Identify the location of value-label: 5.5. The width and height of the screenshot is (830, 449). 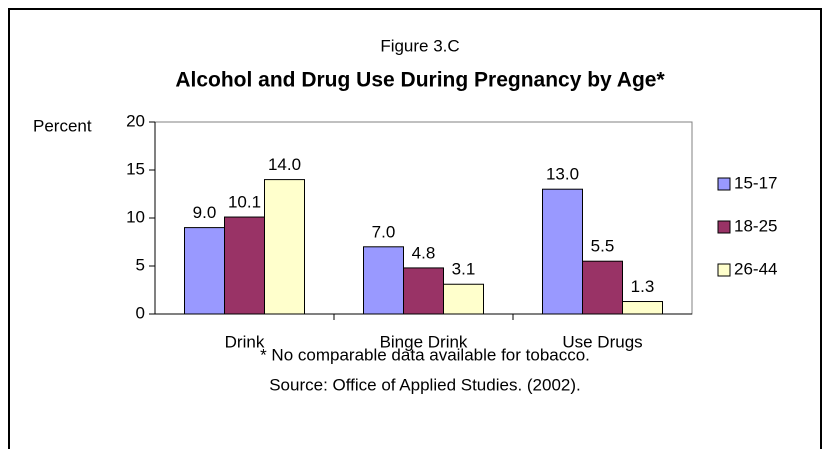
(603, 246).